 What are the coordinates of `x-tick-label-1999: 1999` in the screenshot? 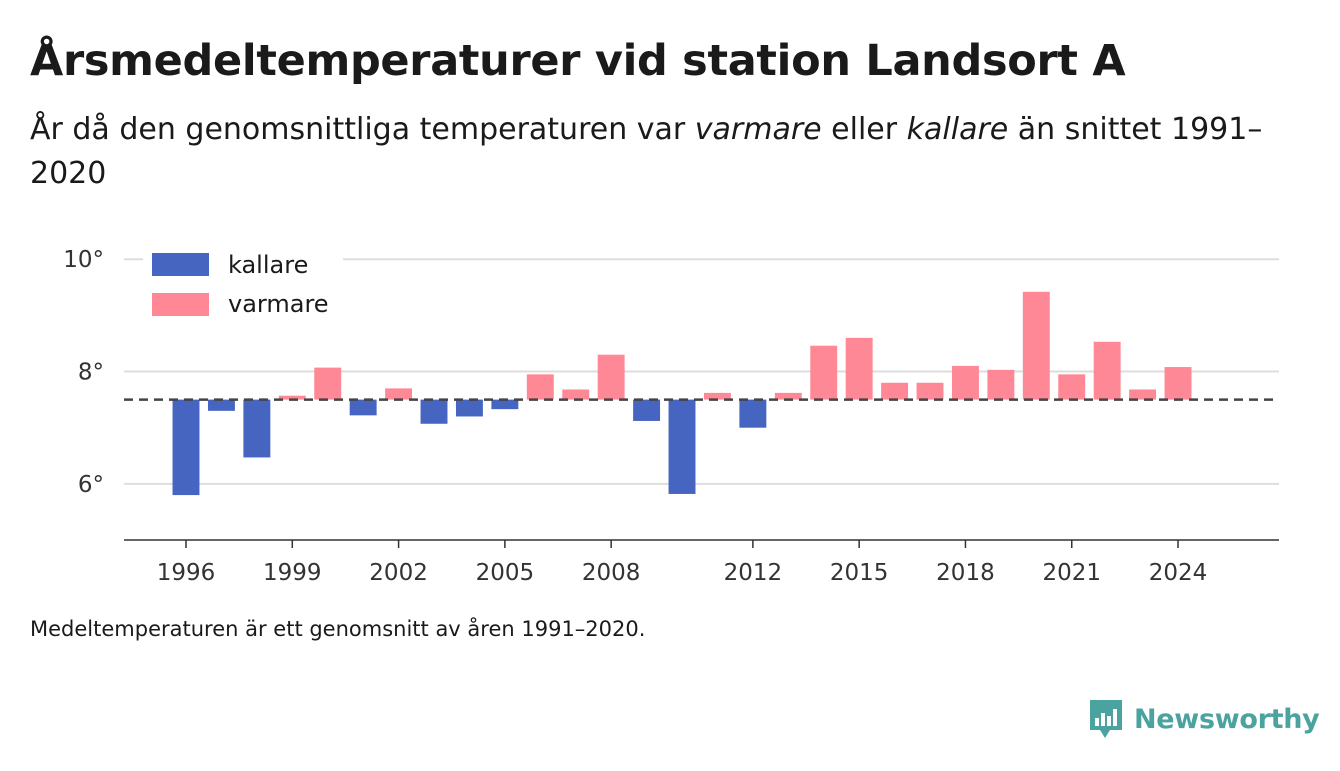 It's located at (292, 573).